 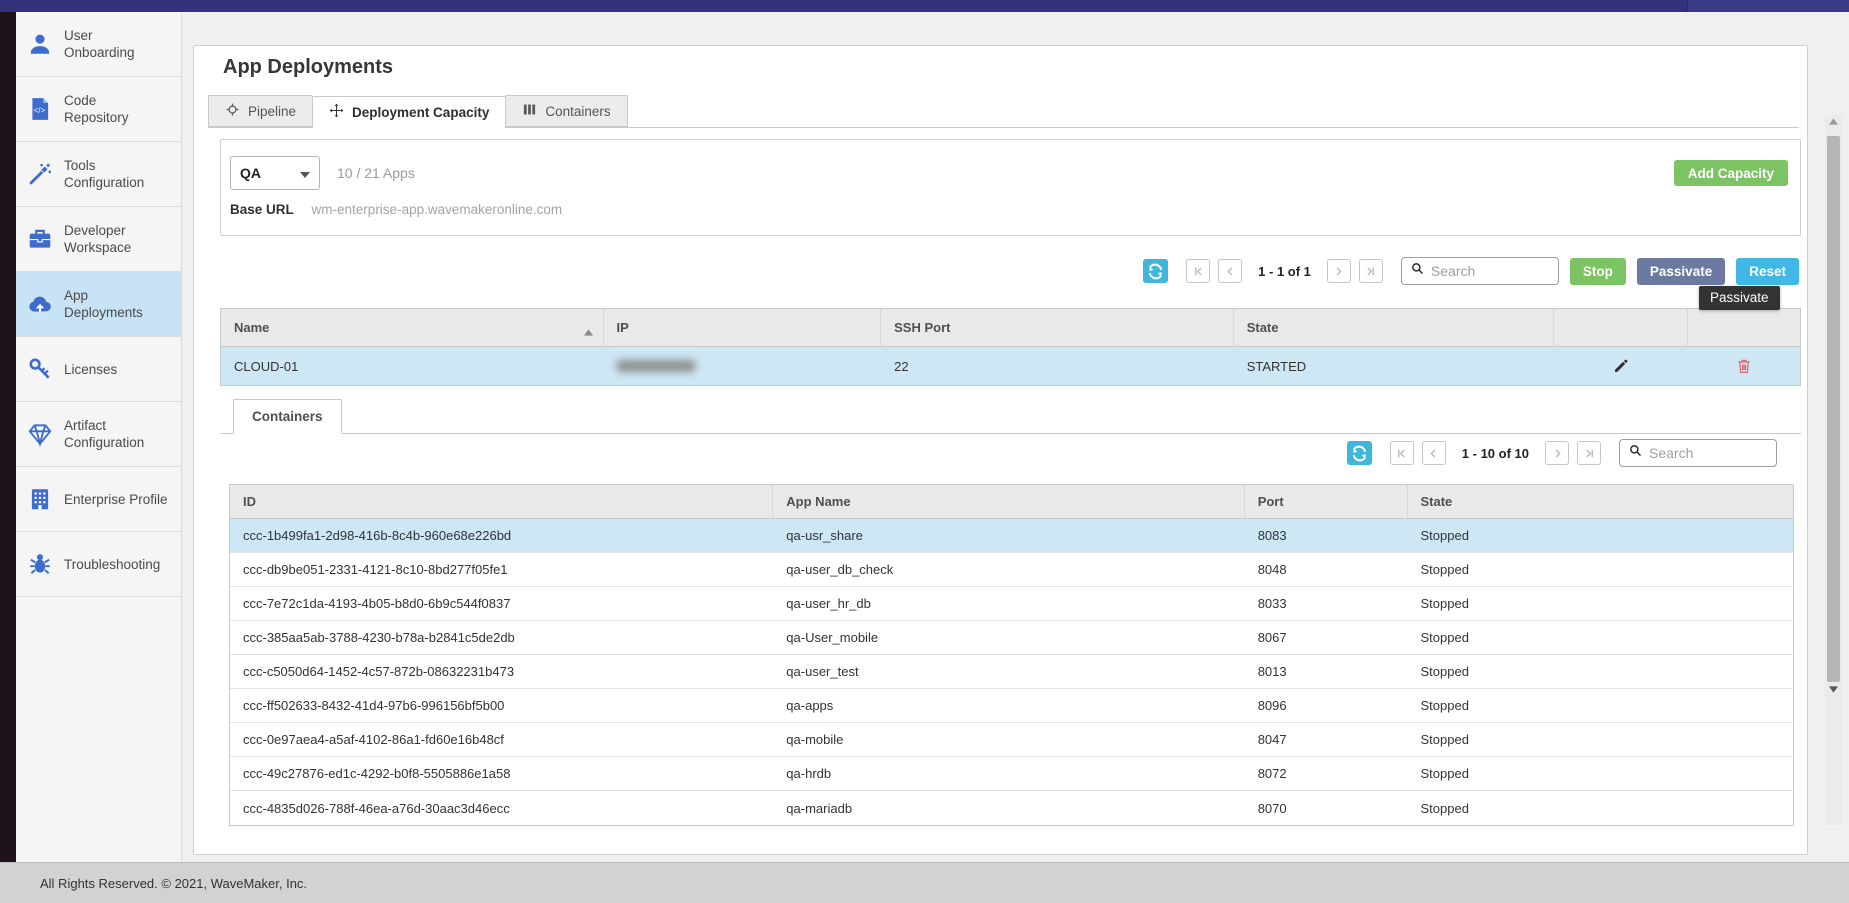 I want to click on sidebar-item-app-deployments: App Deployments, so click(x=98, y=304).